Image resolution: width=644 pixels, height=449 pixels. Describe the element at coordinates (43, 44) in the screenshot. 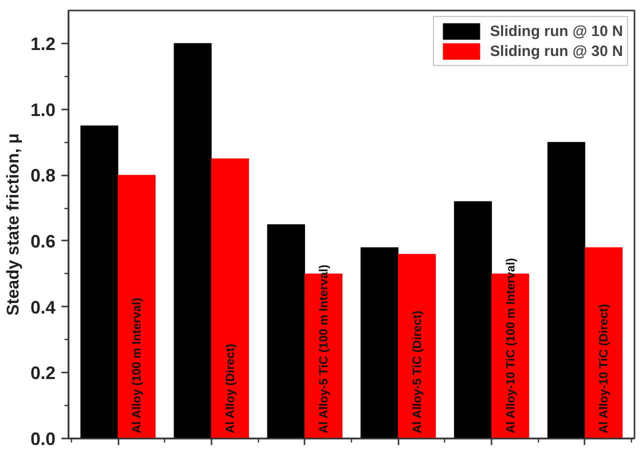

I see `y-tick-label: 1.2` at that location.